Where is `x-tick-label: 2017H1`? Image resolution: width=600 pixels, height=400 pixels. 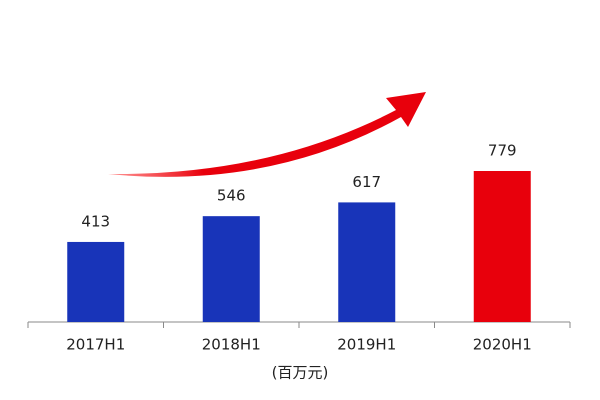
x-tick-label: 2017H1 is located at coordinates (95, 345).